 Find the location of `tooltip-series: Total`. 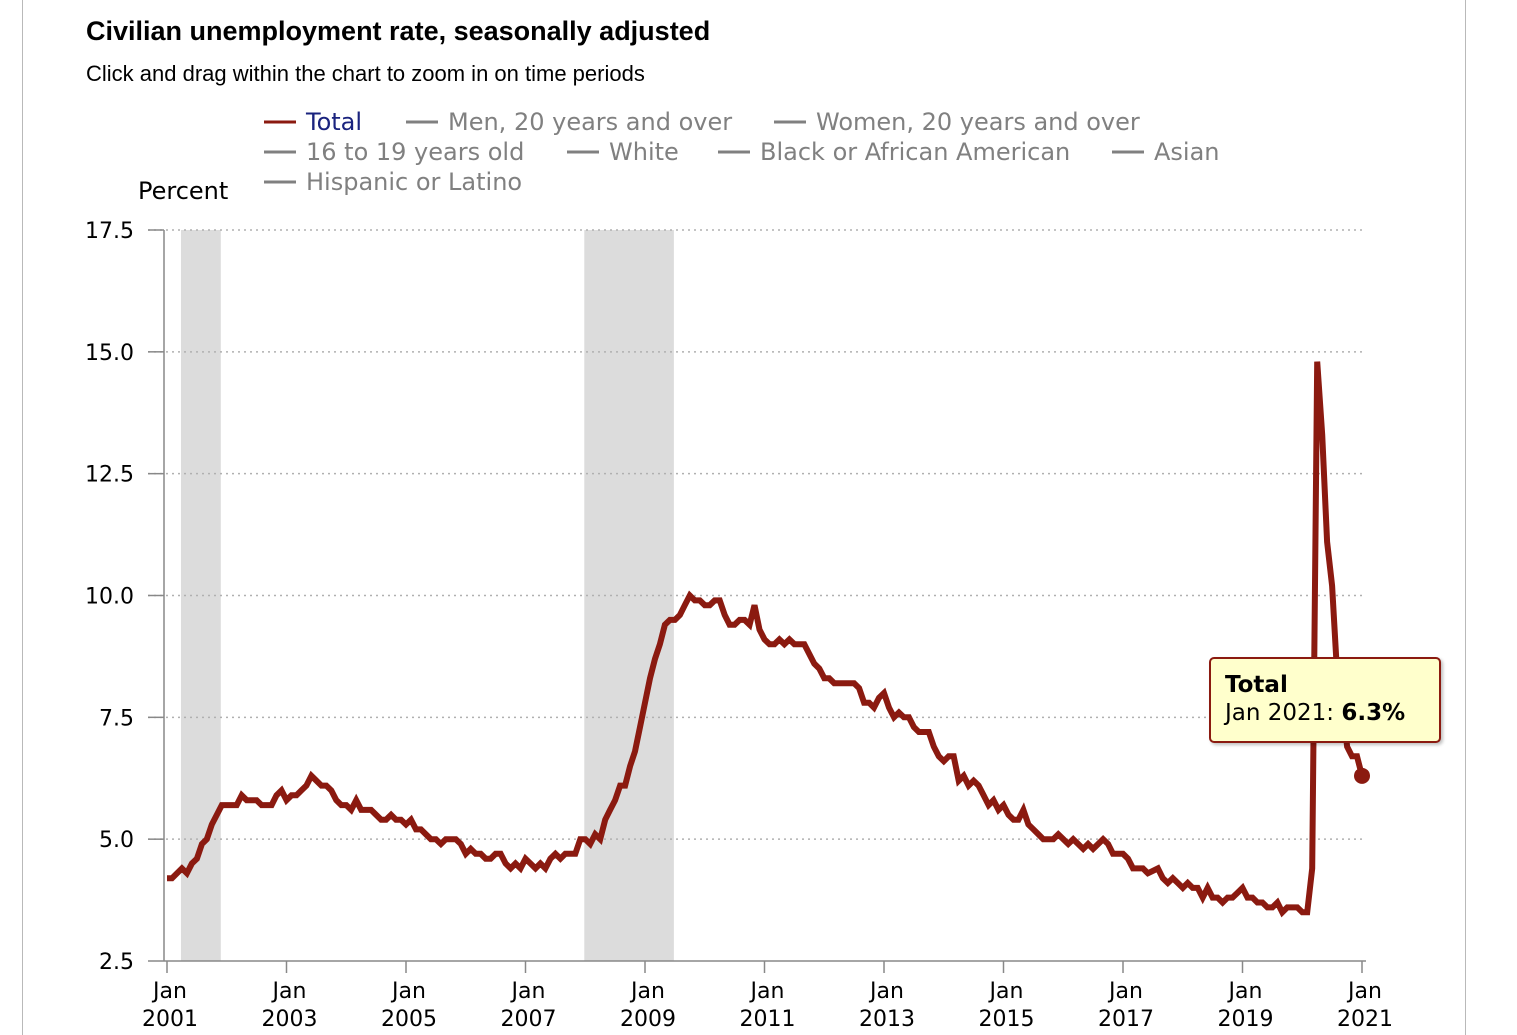

tooltip-series: Total is located at coordinates (1256, 685).